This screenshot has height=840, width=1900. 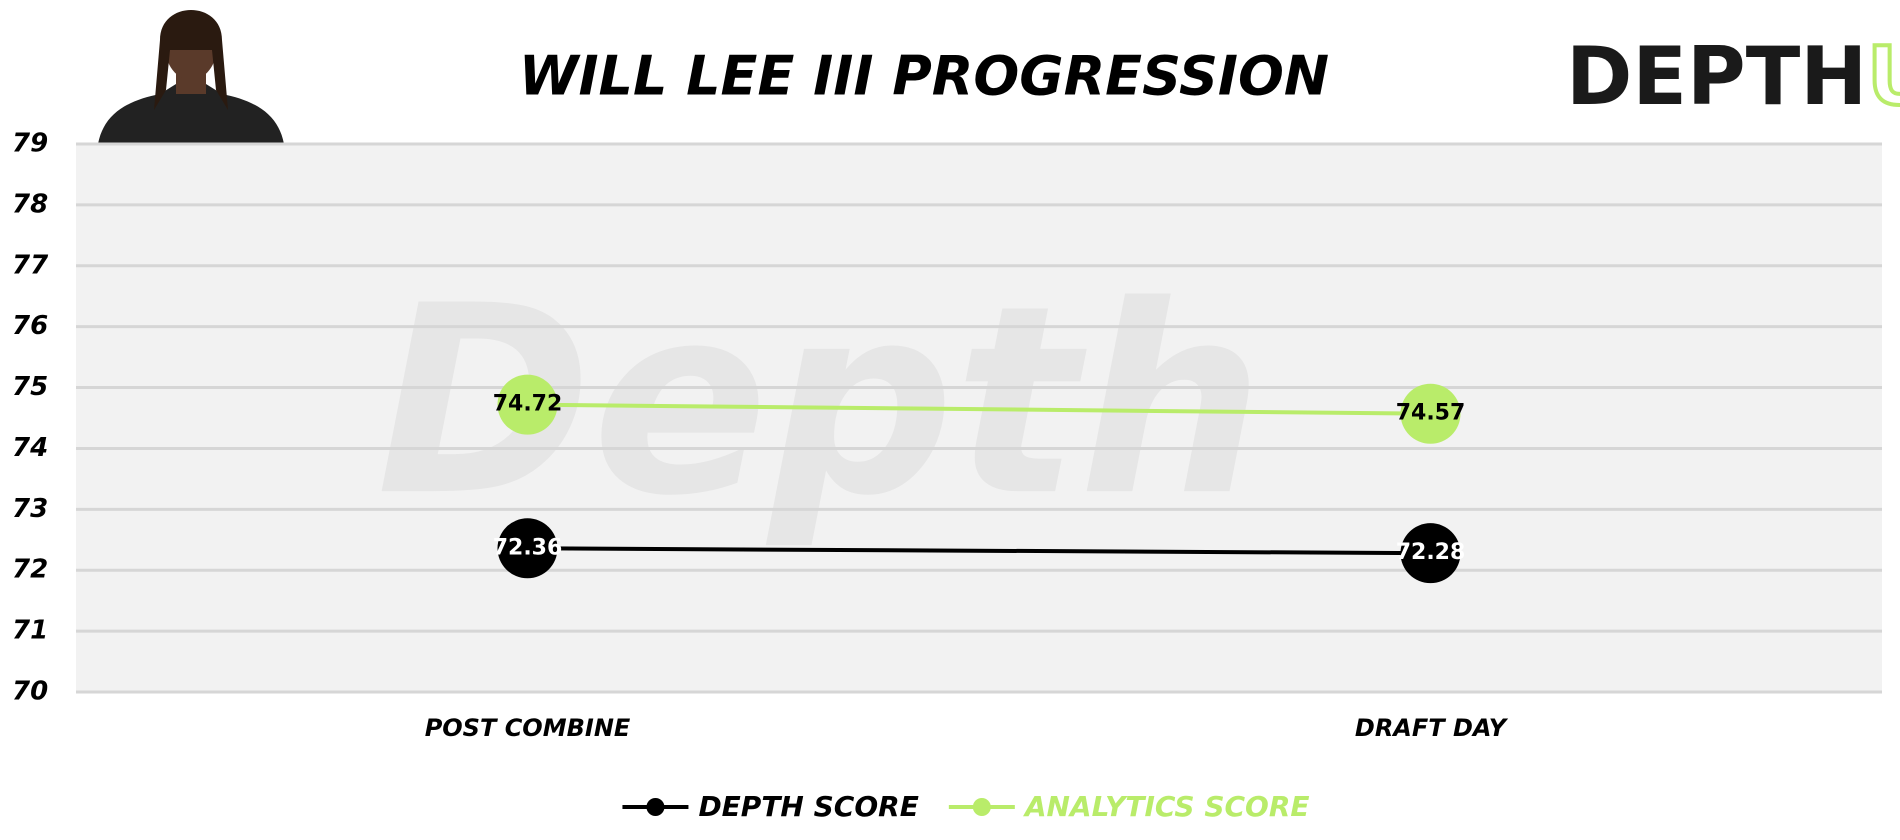 I want to click on logo: DEPTHU, so click(x=1733, y=76).